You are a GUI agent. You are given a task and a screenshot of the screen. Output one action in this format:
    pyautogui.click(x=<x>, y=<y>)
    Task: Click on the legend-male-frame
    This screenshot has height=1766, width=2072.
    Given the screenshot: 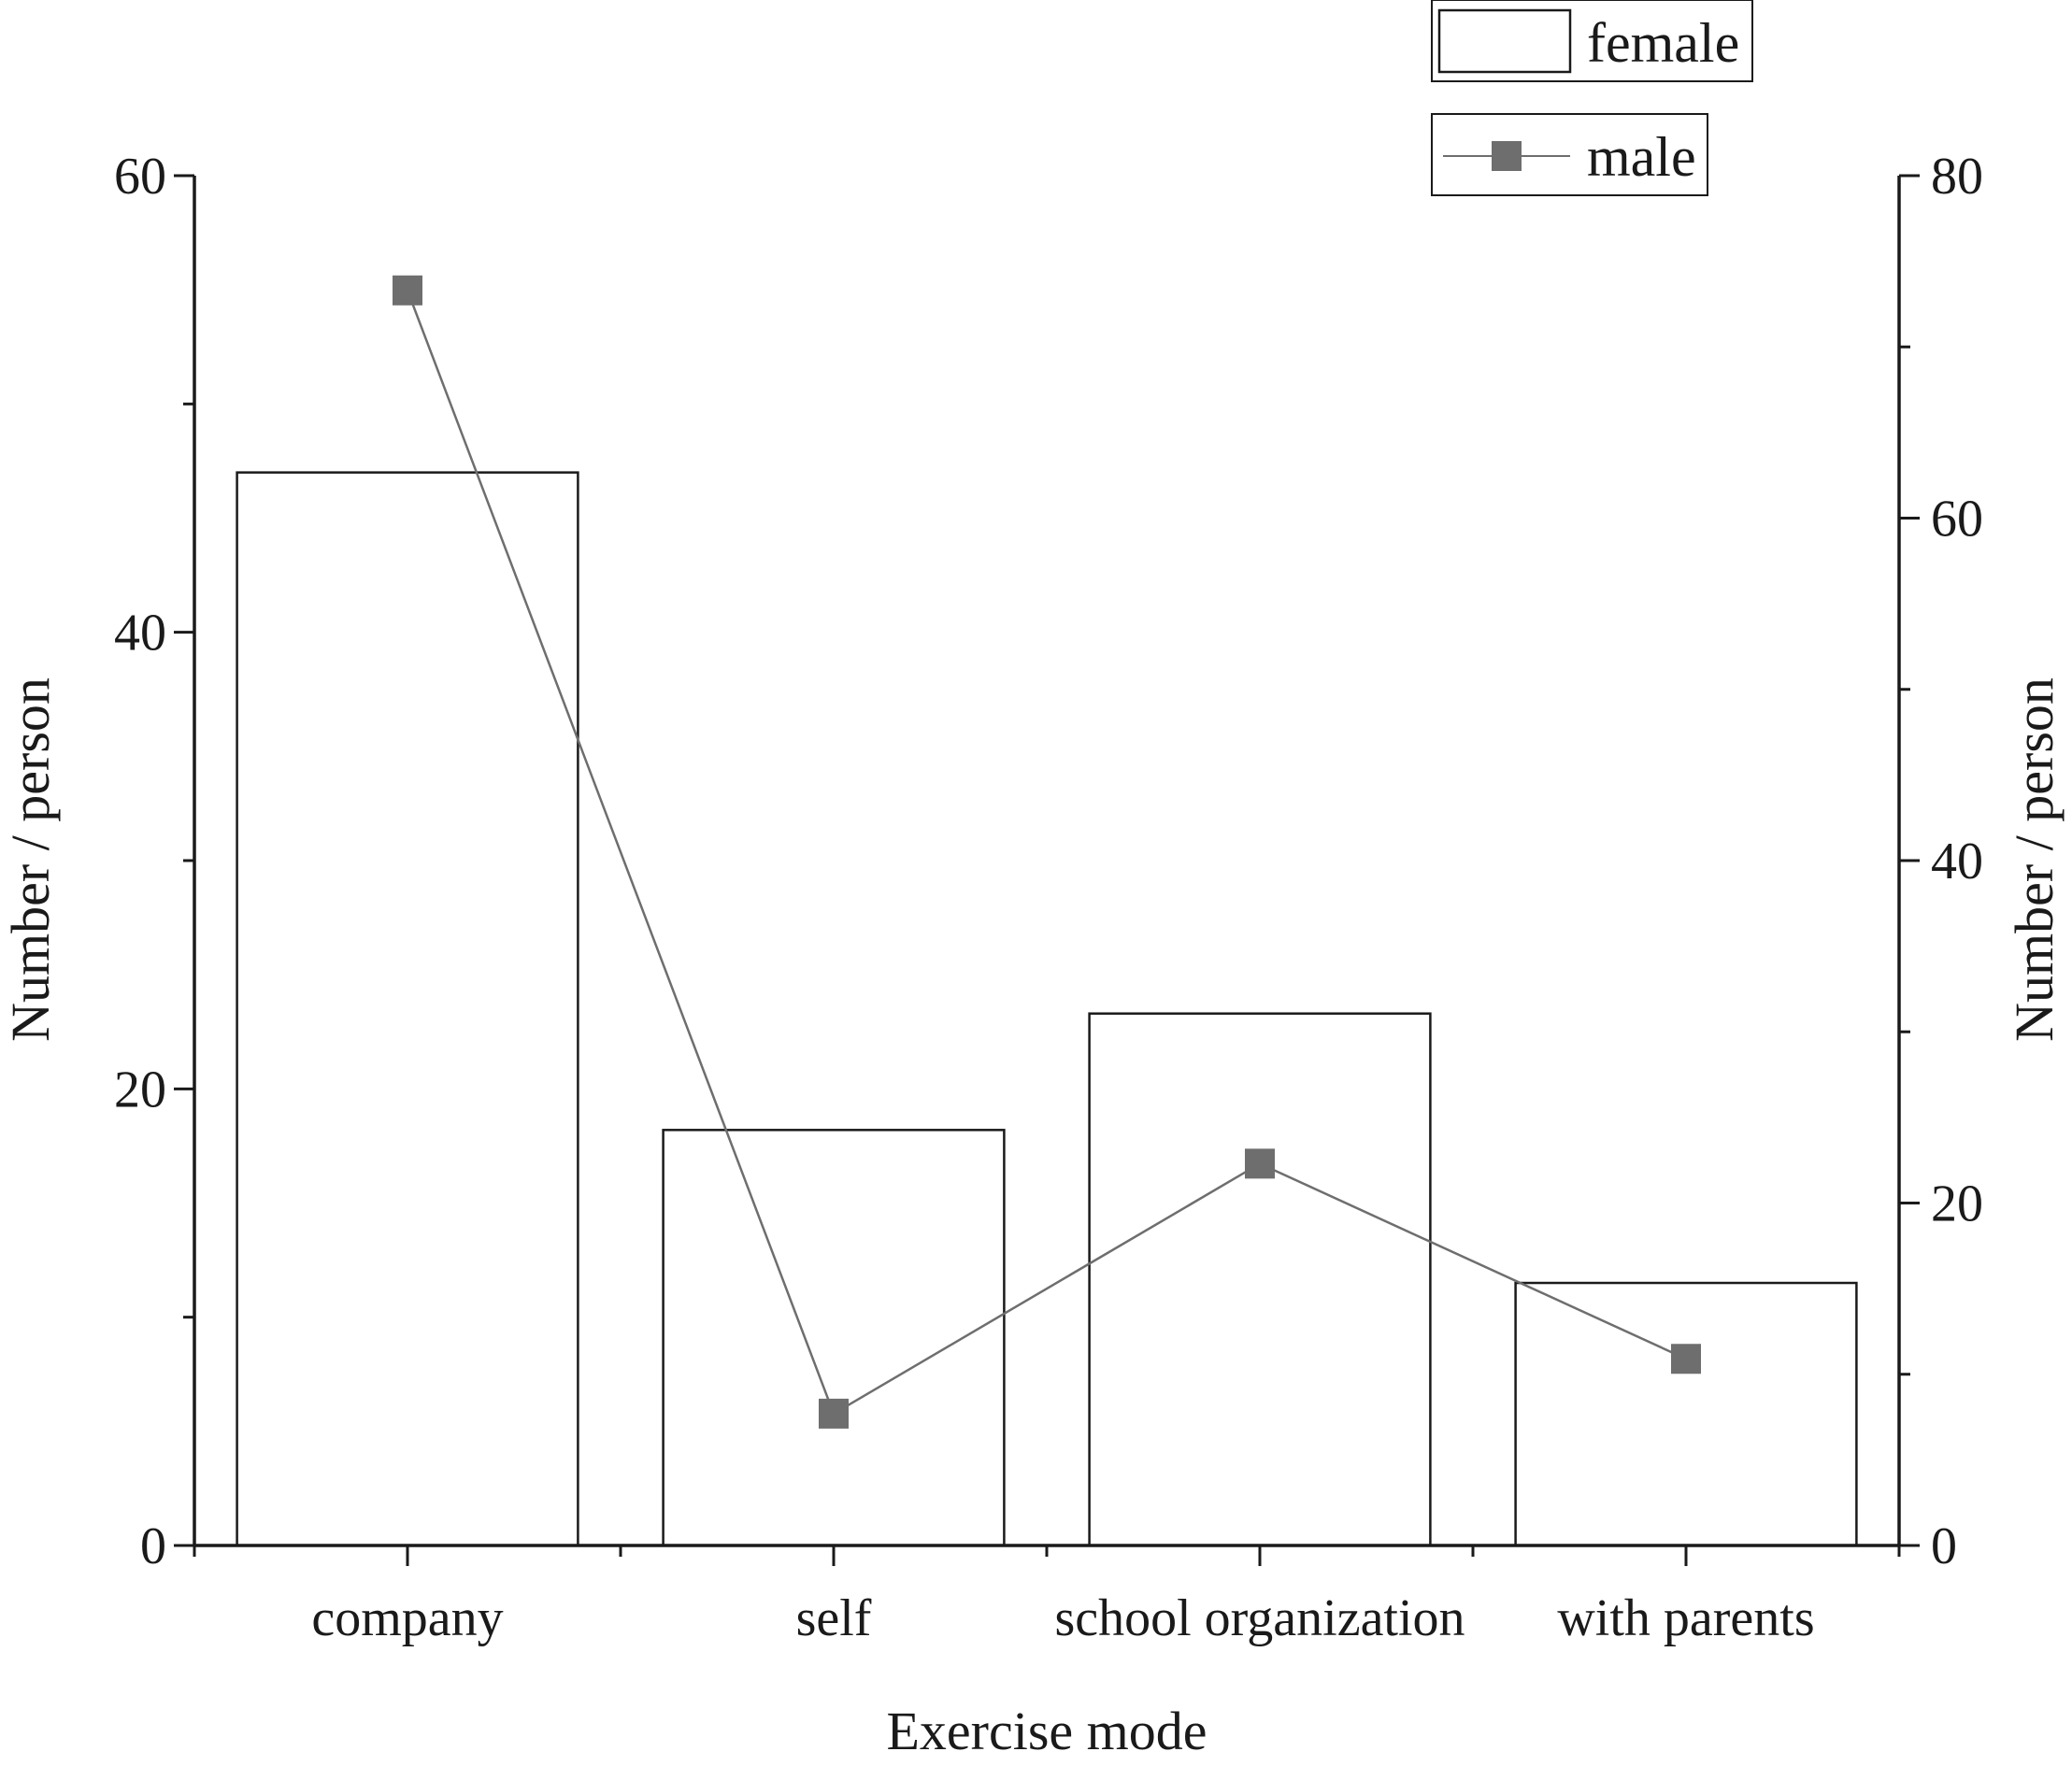 What is the action you would take?
    pyautogui.click(x=1569, y=154)
    